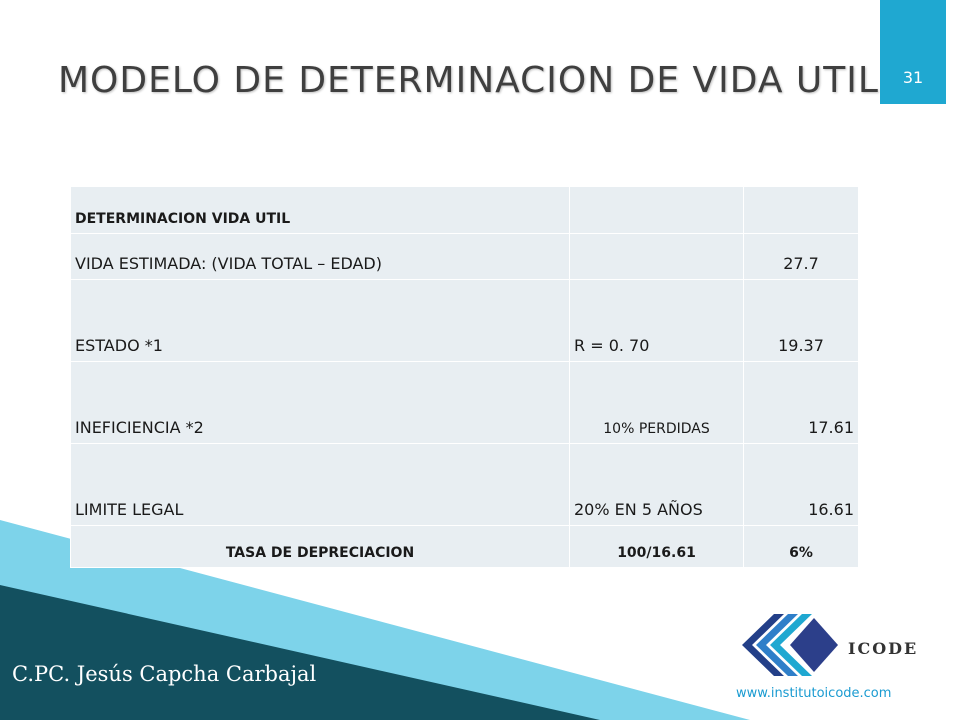 This screenshot has width=960, height=720. Describe the element at coordinates (320, 320) in the screenshot. I see `row-label: ESTADO *1` at that location.